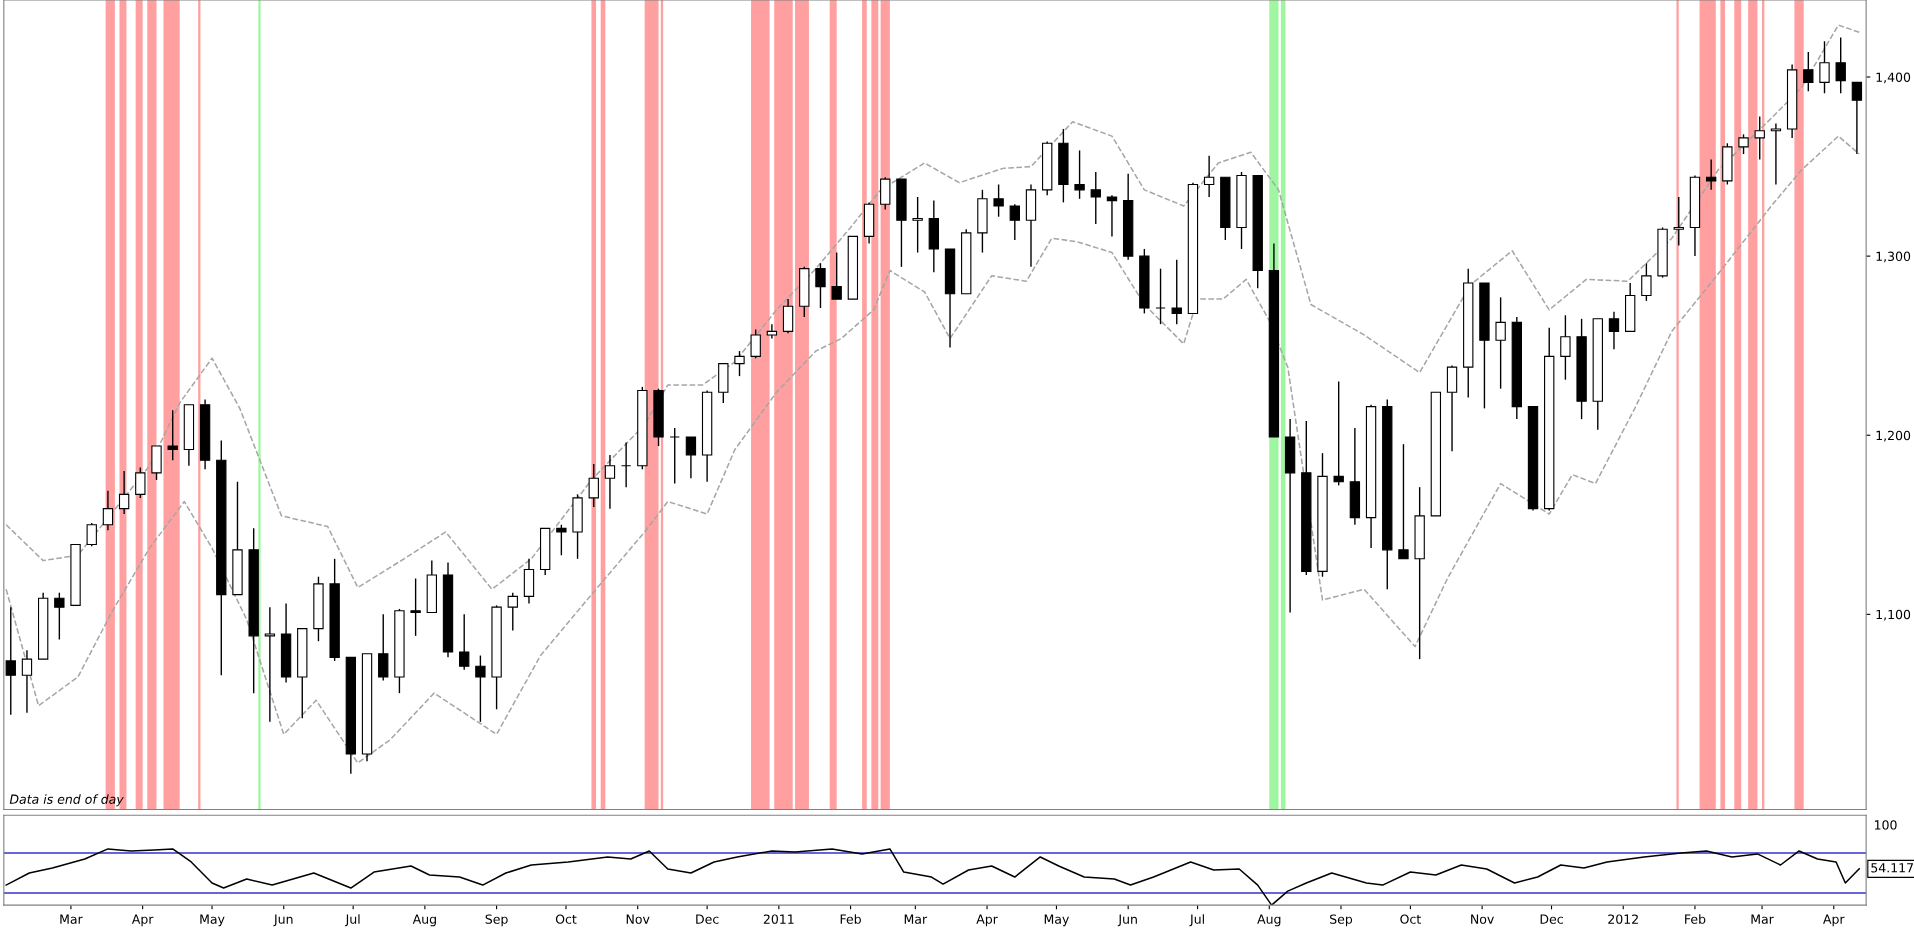 The width and height of the screenshot is (1914, 937). What do you see at coordinates (1893, 436) in the screenshot?
I see `y-tick-label: 1,200` at bounding box center [1893, 436].